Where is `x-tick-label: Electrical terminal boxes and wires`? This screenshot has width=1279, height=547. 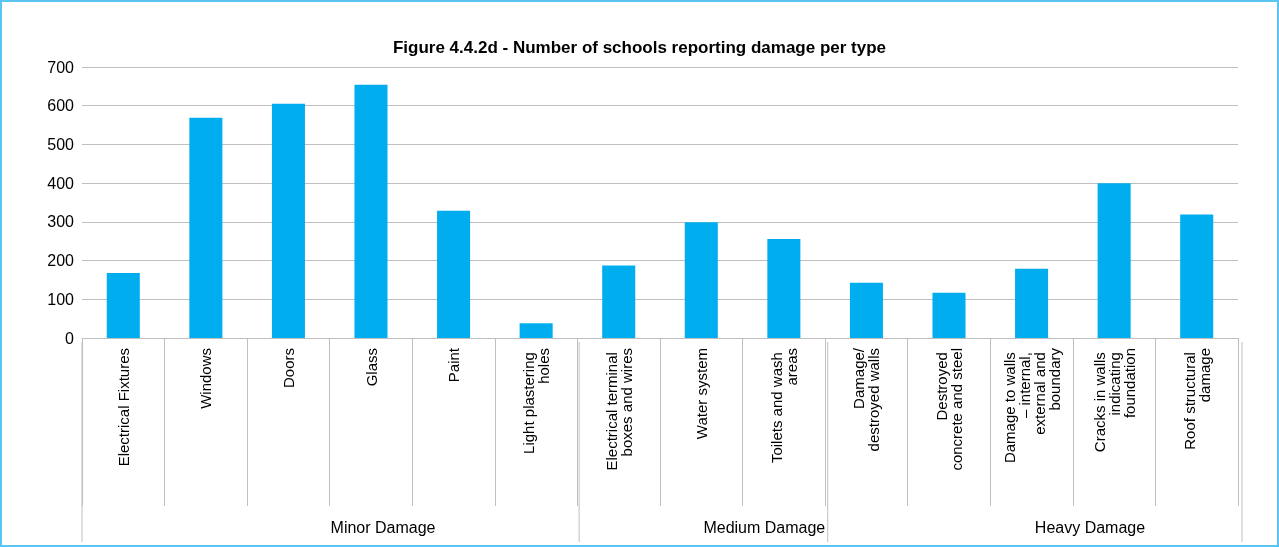
x-tick-label: Electrical terminal boxes and wires is located at coordinates (618, 409).